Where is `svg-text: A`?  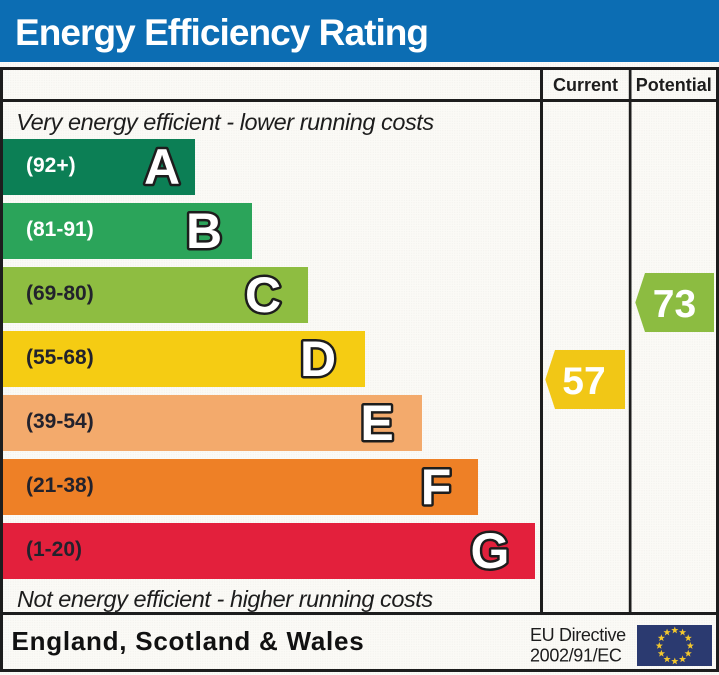
svg-text: A is located at coordinates (162, 167).